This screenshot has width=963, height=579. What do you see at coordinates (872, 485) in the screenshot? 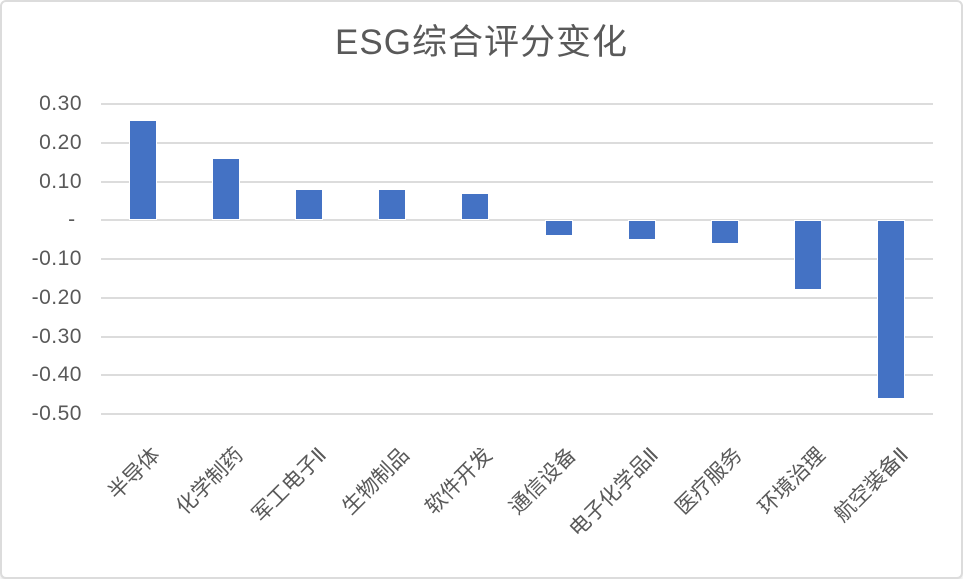
I see `x-axis-label: 航空装备Ⅱ` at bounding box center [872, 485].